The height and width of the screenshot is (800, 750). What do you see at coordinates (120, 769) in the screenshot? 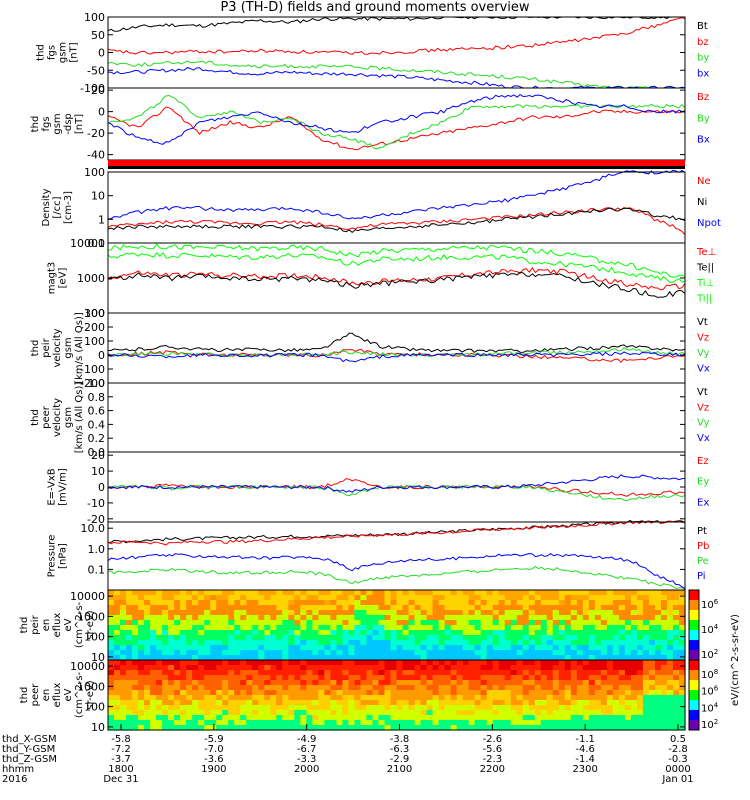
I see `x-tick-label: 1800` at bounding box center [120, 769].